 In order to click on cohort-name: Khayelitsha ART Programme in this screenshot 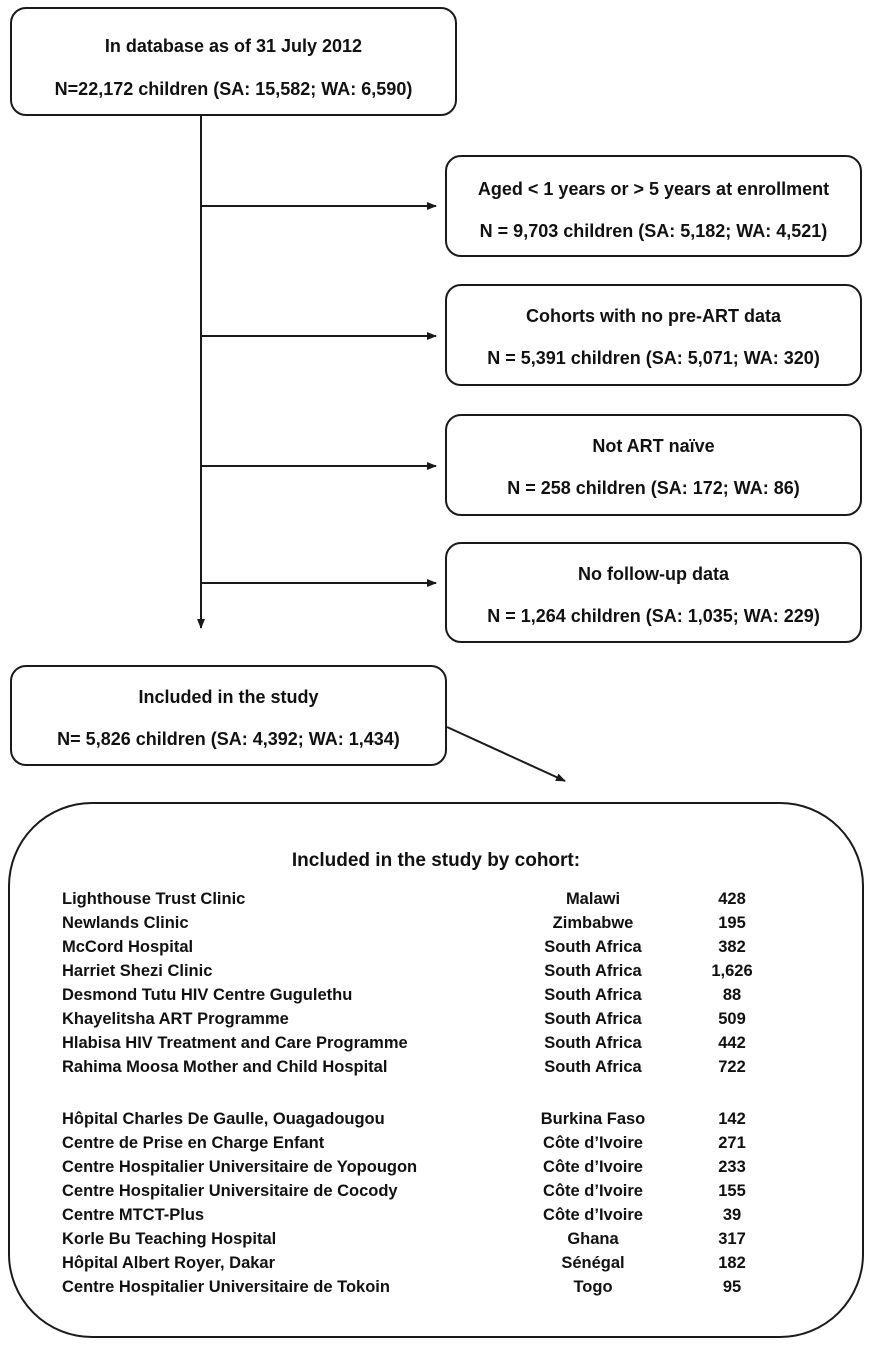, I will do `click(175, 1019)`.